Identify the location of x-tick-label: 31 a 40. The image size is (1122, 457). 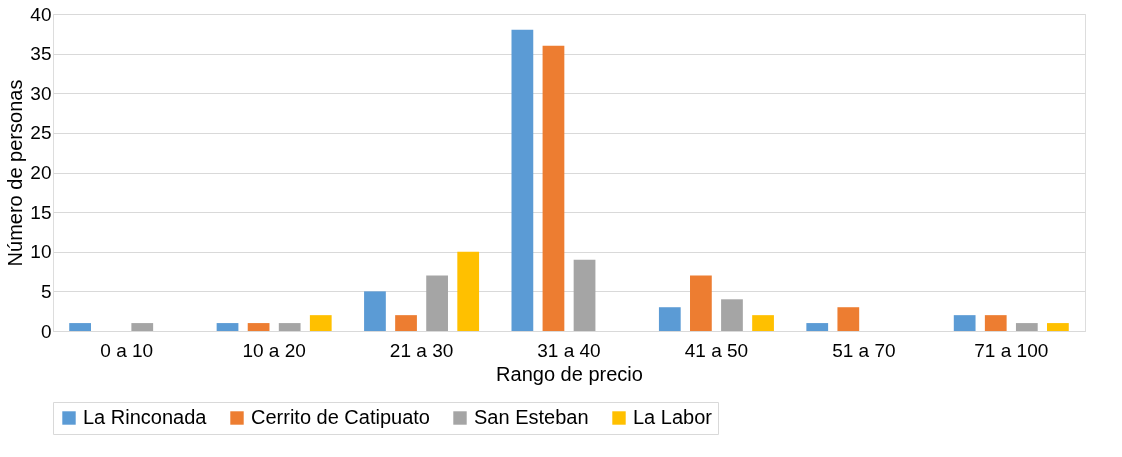
(569, 350).